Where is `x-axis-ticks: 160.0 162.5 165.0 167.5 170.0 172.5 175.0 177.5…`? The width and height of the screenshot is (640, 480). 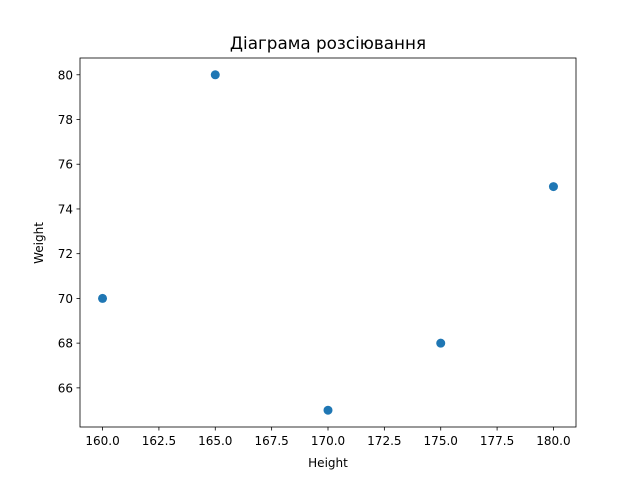 x-axis-ticks: 160.0 162.5 165.0 167.5 170.0 172.5 175.0 177.5… is located at coordinates (328, 437).